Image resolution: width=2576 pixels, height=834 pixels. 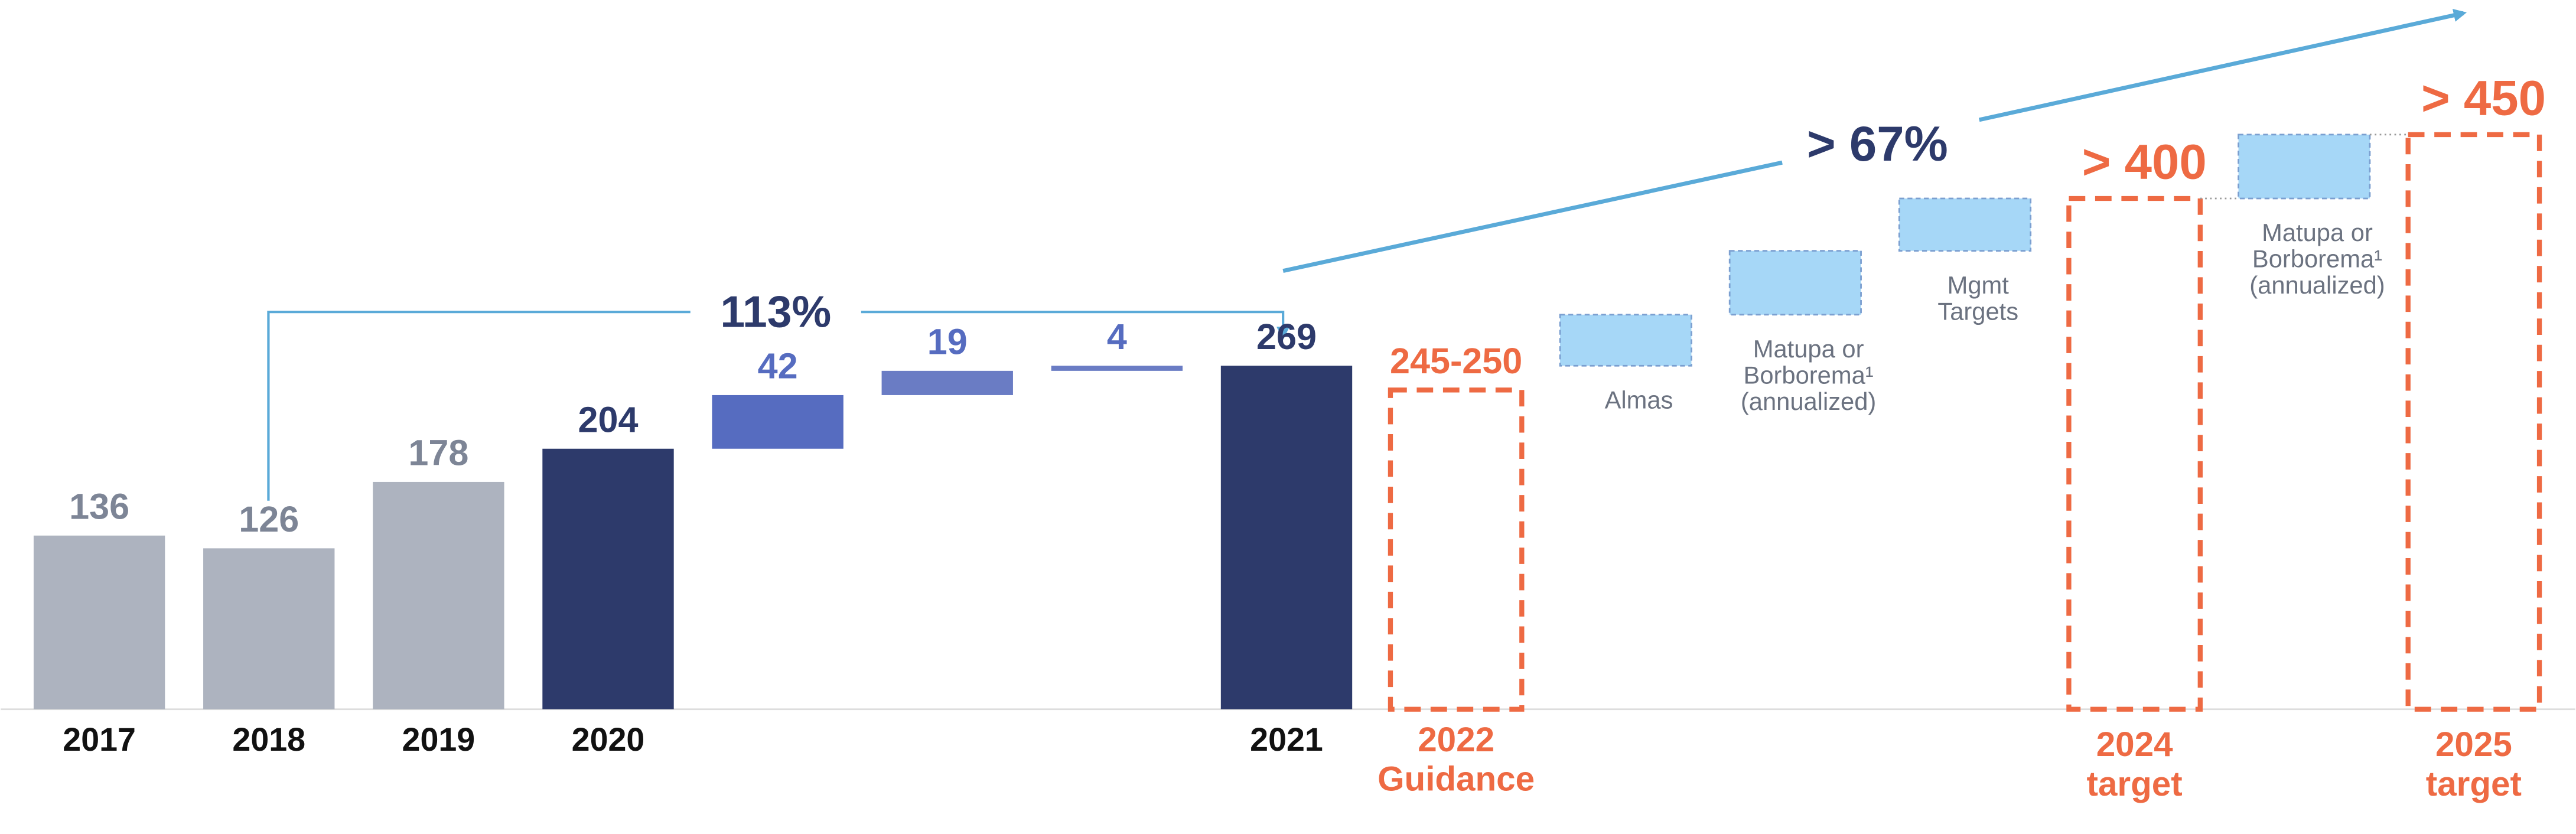 I want to click on value-label: 245-250, so click(x=1456, y=361).